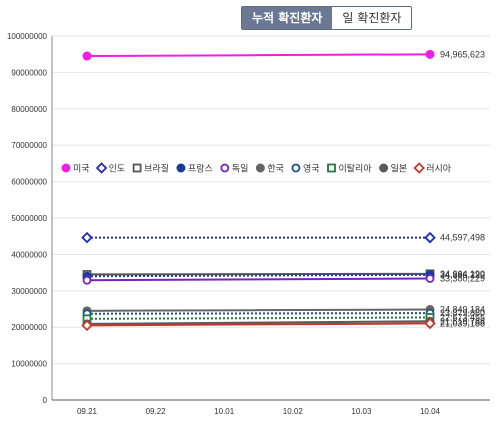  Describe the element at coordinates (87, 411) in the screenshot. I see `x-tick-label: 09.21` at that location.